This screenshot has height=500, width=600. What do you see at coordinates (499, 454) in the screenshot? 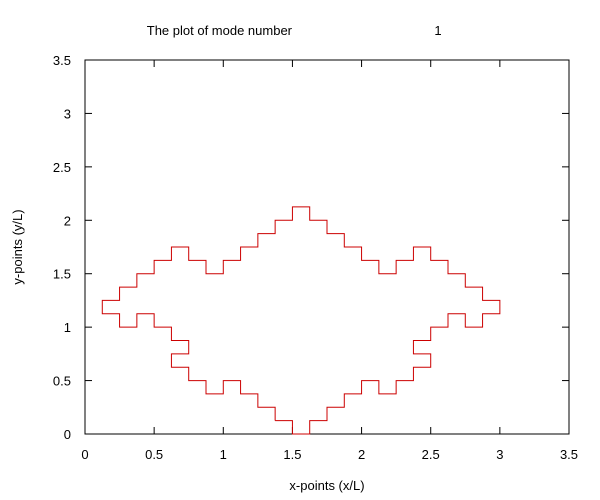
I see `x-tick-label: 3` at bounding box center [499, 454].